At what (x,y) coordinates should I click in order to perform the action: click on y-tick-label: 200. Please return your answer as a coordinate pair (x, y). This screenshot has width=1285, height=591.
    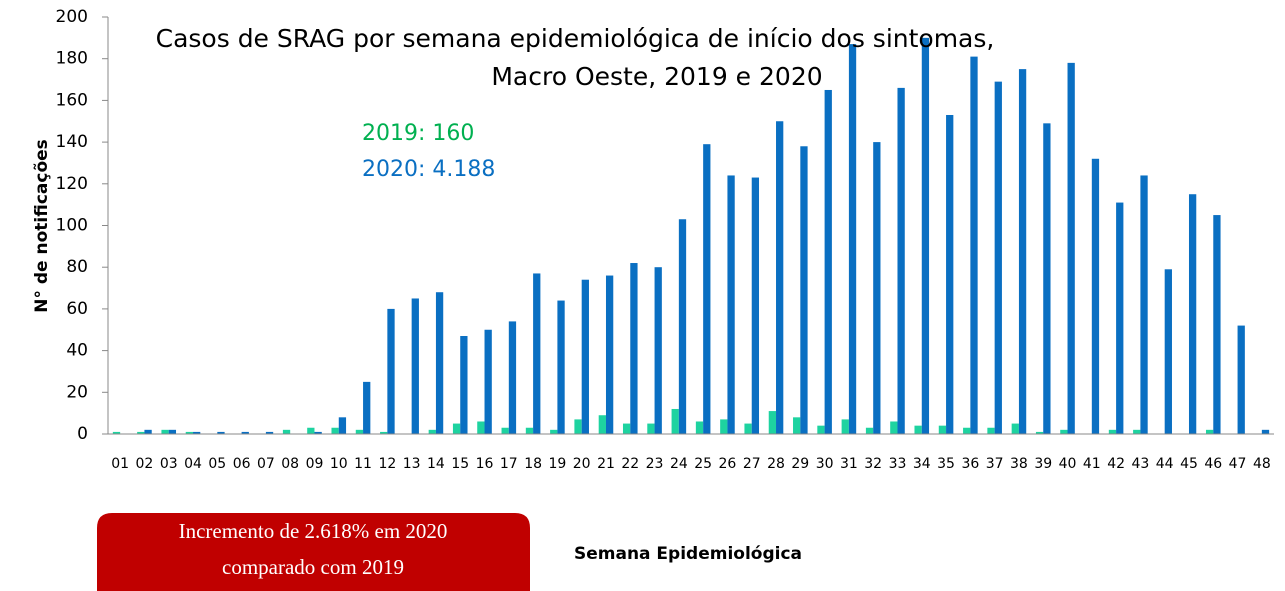
    Looking at the image, I should click on (72, 17).